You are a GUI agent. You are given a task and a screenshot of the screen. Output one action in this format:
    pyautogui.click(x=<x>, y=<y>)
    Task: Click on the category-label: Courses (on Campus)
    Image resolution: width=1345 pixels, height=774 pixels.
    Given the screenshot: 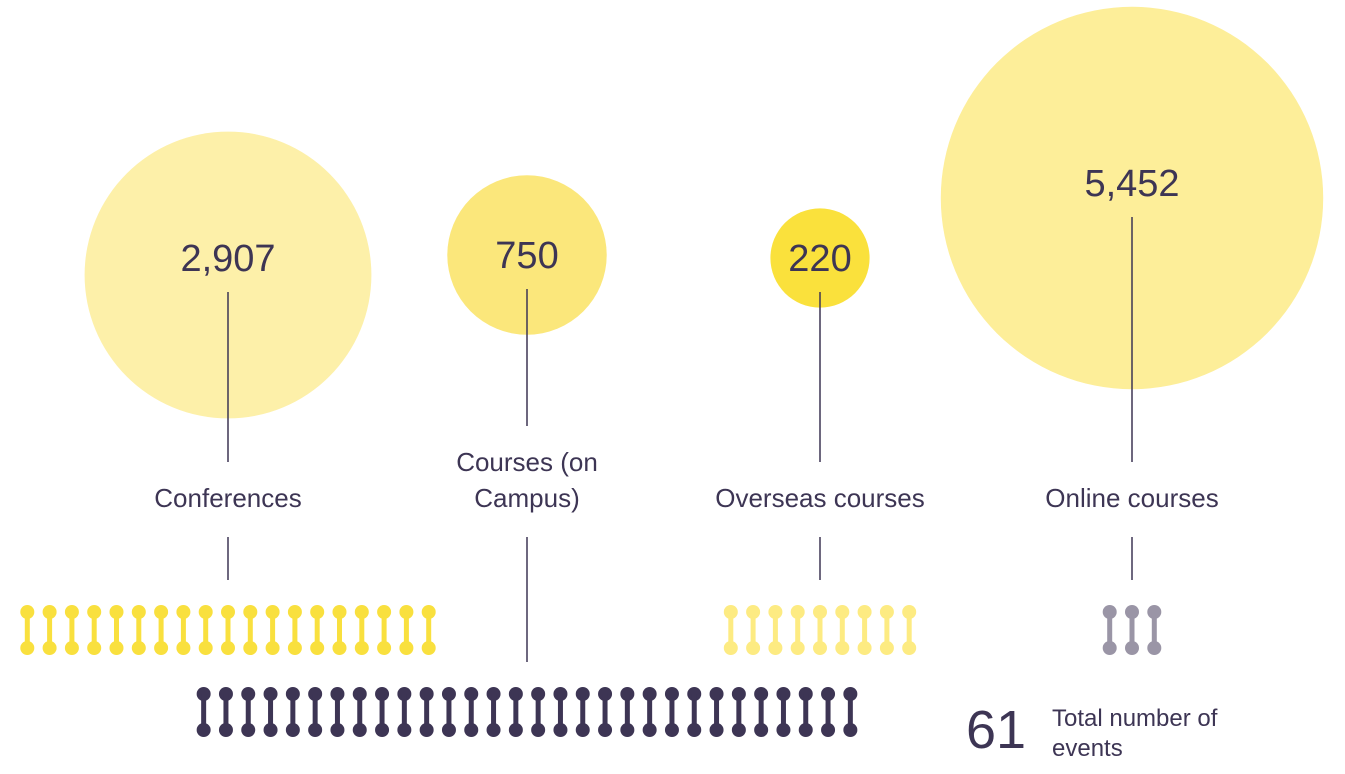 What is the action you would take?
    pyautogui.click(x=527, y=480)
    